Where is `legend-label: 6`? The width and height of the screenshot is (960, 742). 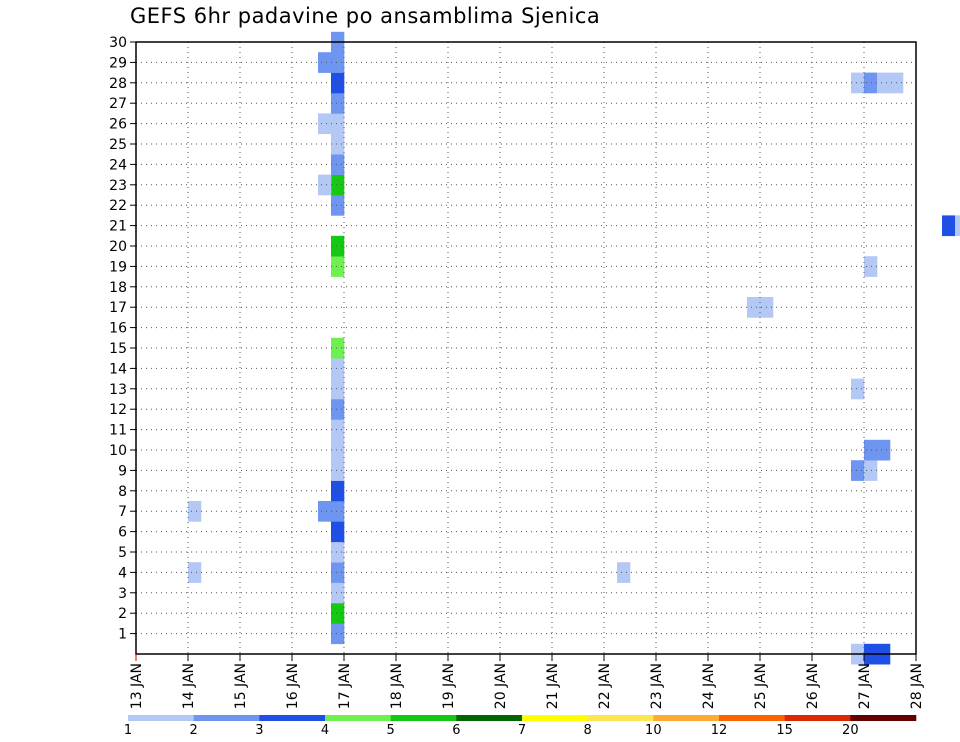
legend-label: 6 is located at coordinates (456, 730).